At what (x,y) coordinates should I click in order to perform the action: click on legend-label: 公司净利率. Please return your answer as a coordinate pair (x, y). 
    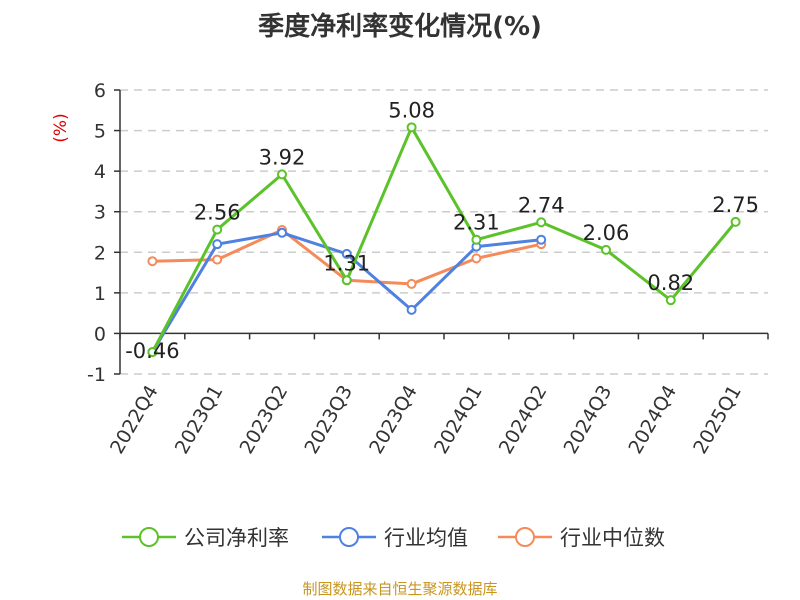
    Looking at the image, I should click on (236, 538).